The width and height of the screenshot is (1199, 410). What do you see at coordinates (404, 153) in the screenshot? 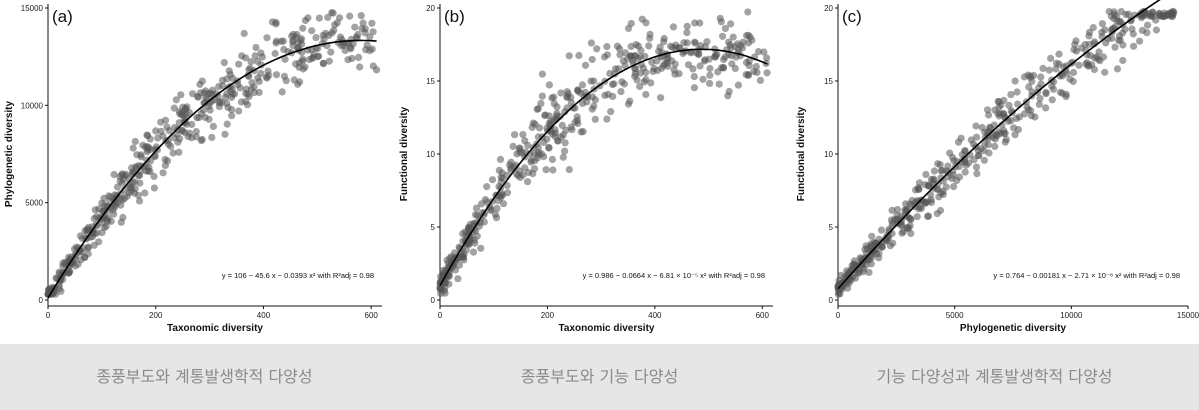
I see `y-axis-label: Functional diversity` at bounding box center [404, 153].